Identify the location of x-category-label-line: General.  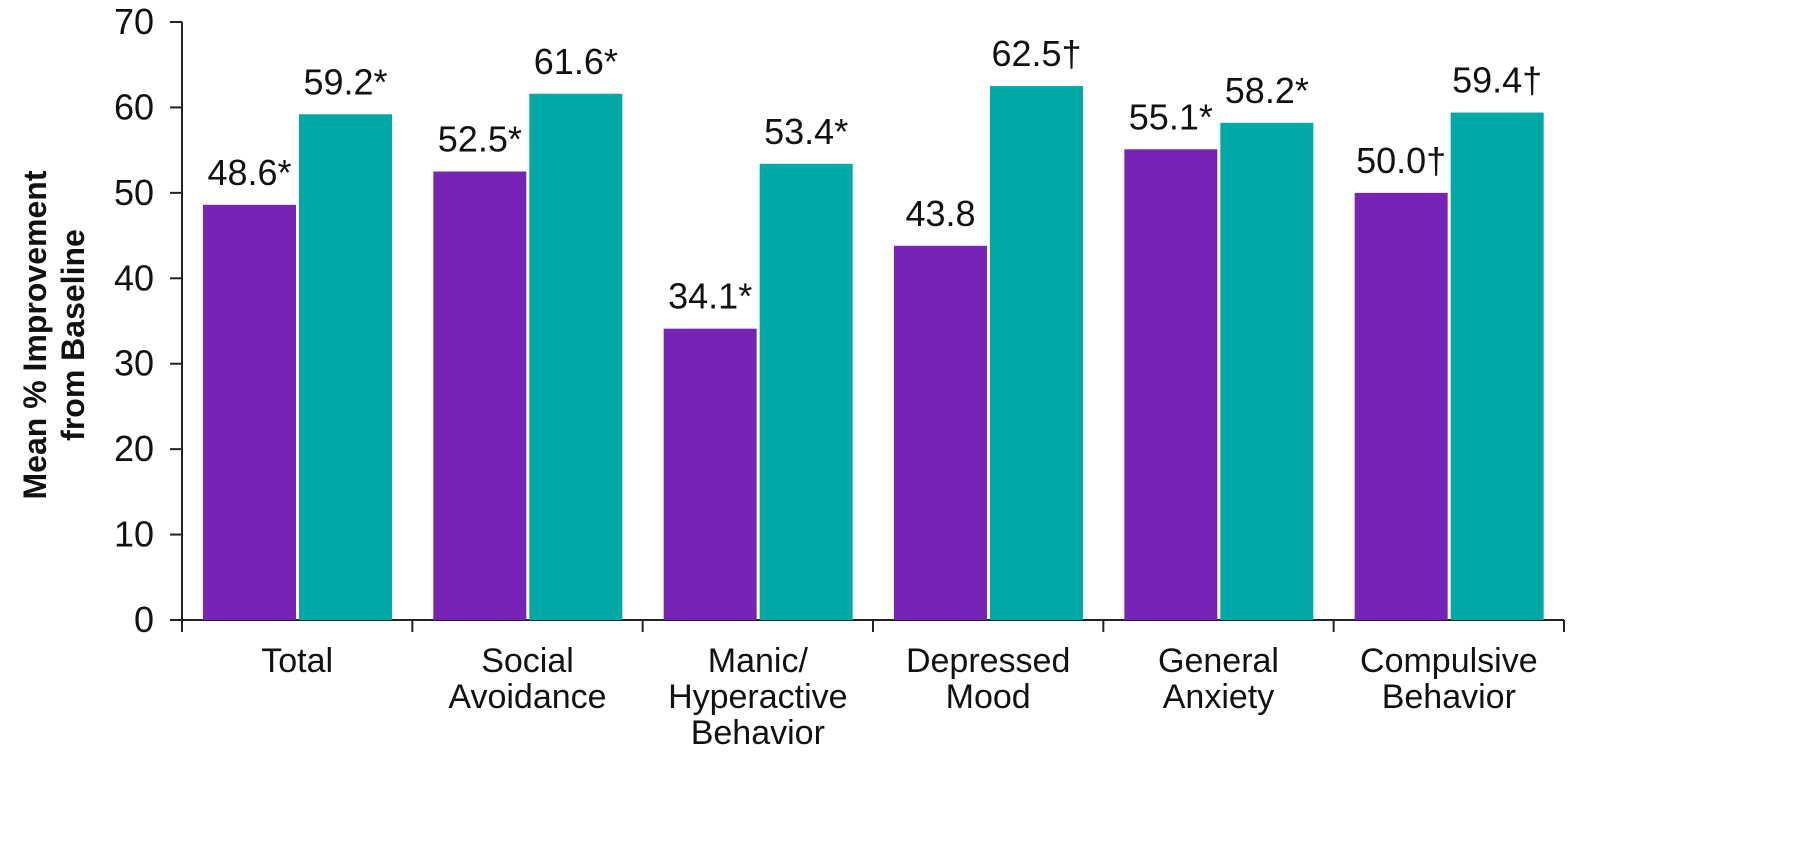
(1218, 661).